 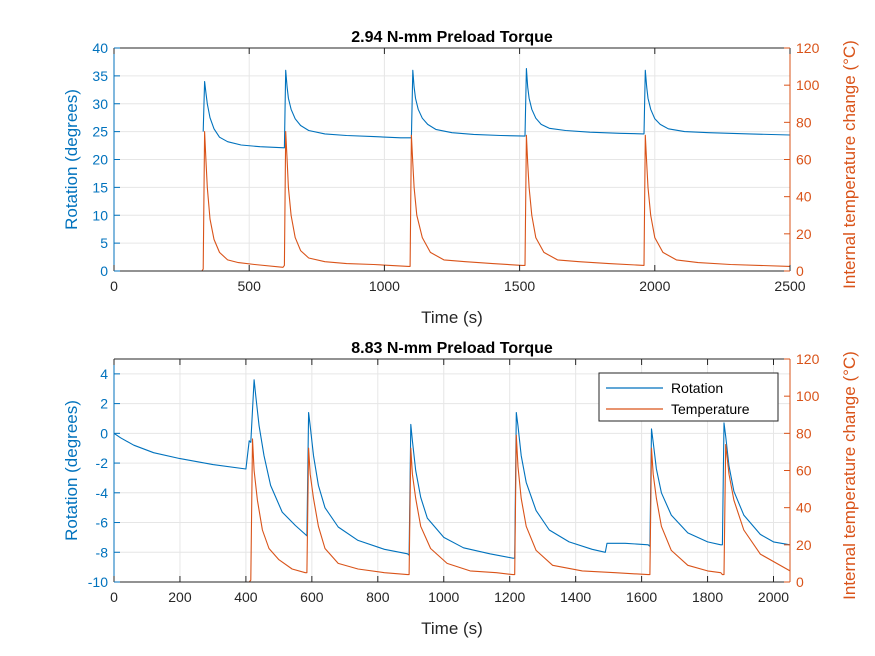 What do you see at coordinates (697, 388) in the screenshot?
I see `legend-label-rotation: Rotation` at bounding box center [697, 388].